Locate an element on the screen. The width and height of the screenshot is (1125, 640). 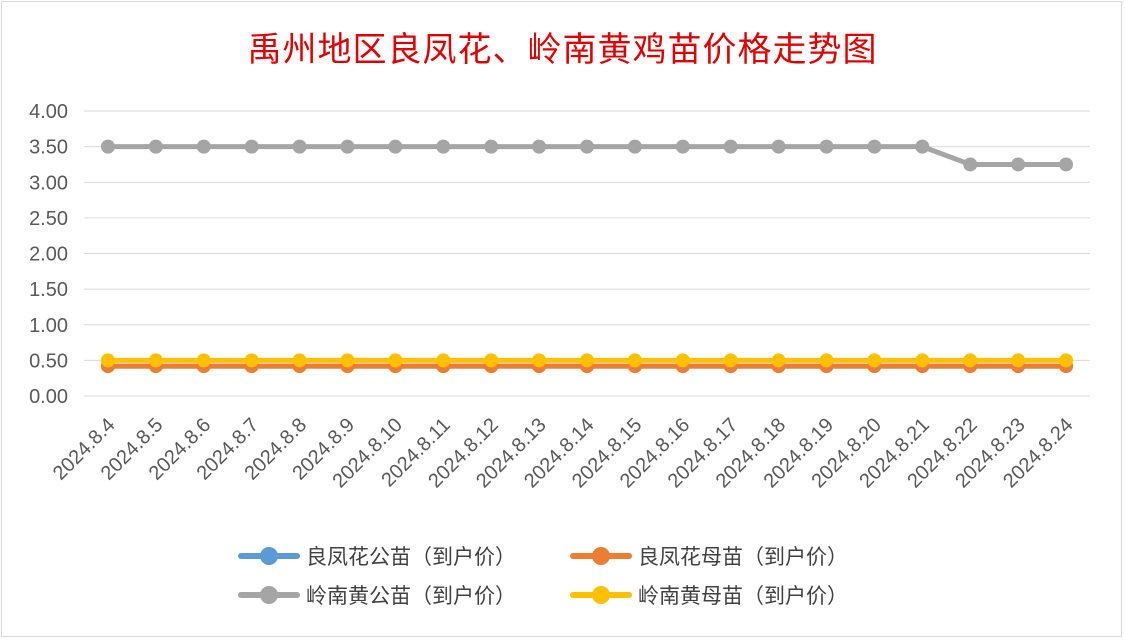
y-tick-label: 3.50 is located at coordinates (48, 148).